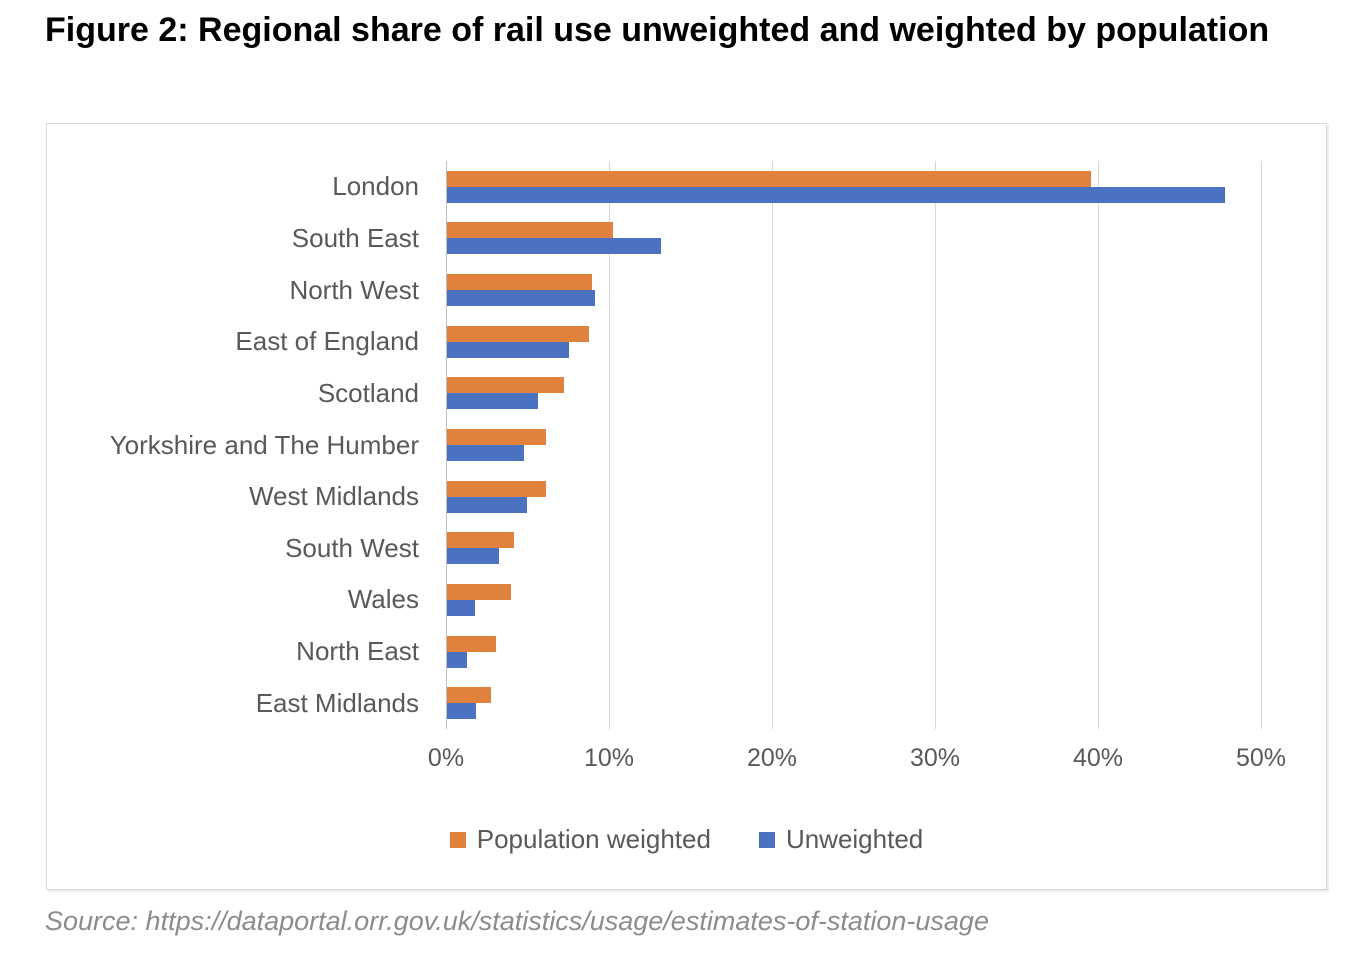 The width and height of the screenshot is (1362, 960). Describe the element at coordinates (772, 758) in the screenshot. I see `x-tick-label: 20%` at that location.